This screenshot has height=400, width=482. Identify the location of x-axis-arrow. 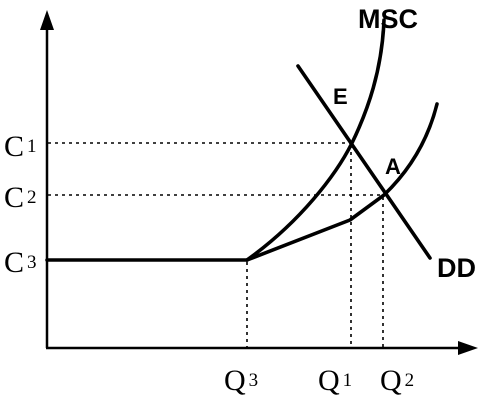
(468, 348).